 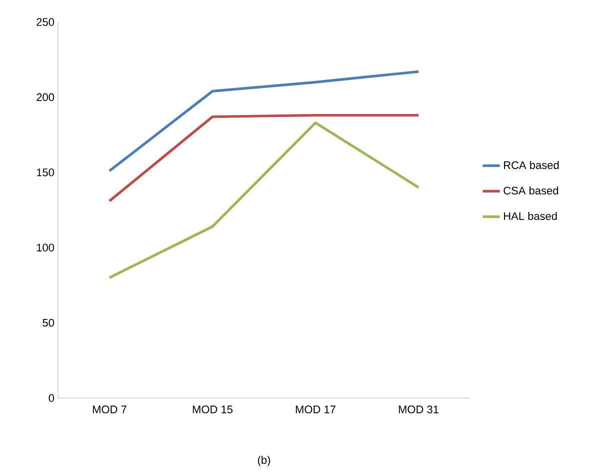 What do you see at coordinates (109, 410) in the screenshot?
I see `x-tick-label: MOD 7` at bounding box center [109, 410].